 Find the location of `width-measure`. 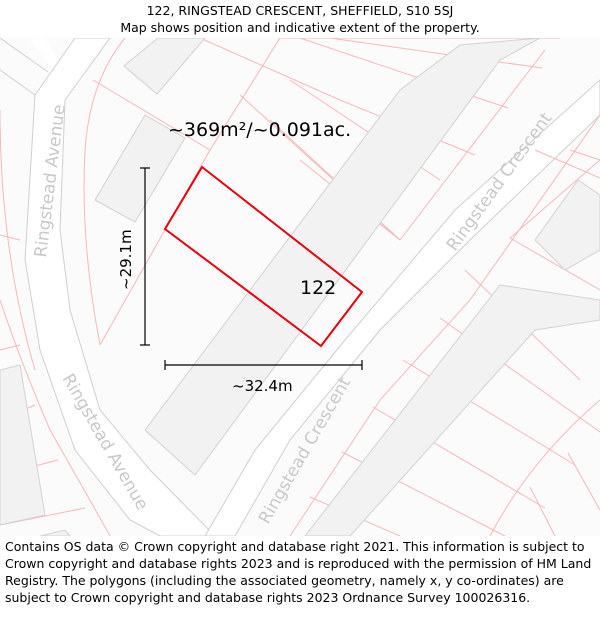

width-measure is located at coordinates (263, 365).